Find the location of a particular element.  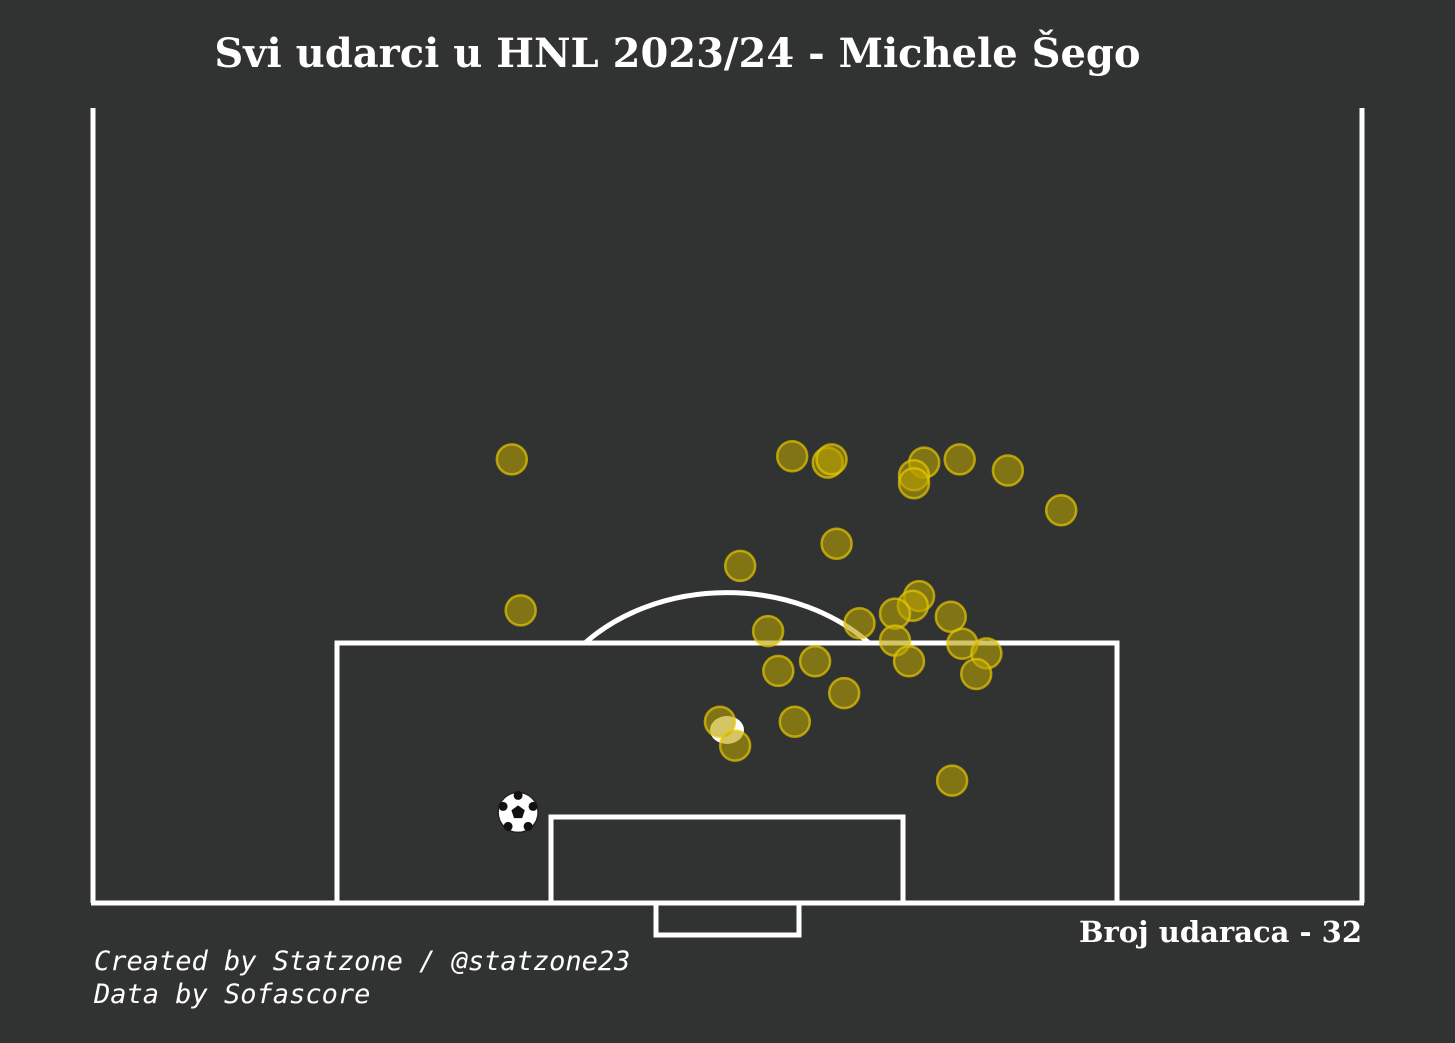

credit-line-created: Created by Statzone / @statzone23 is located at coordinates (362, 961).